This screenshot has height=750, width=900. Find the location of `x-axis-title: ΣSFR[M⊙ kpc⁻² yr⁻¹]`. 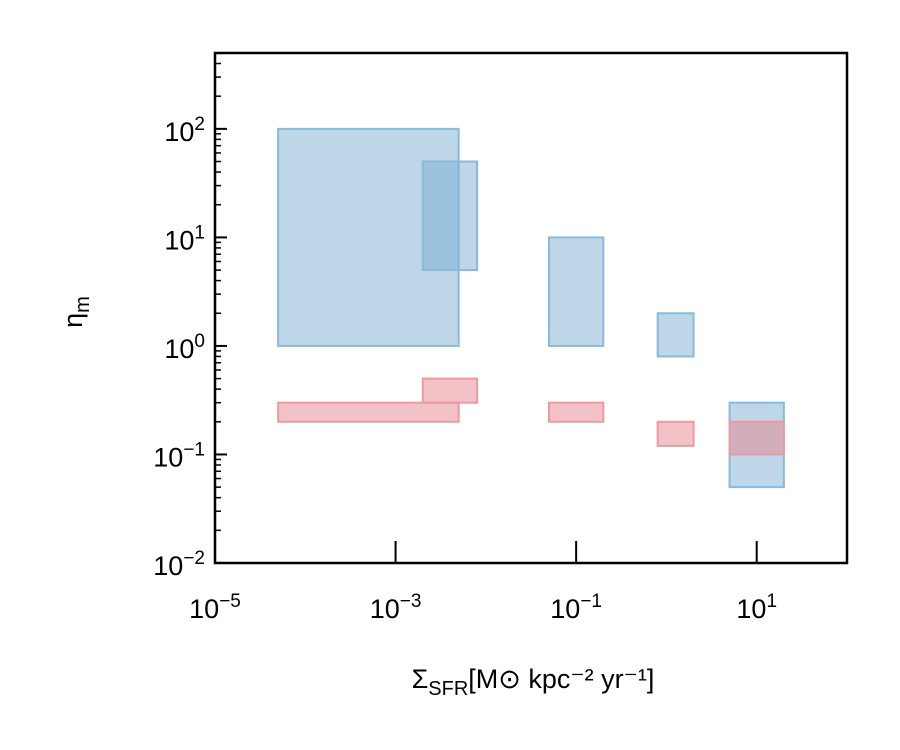

x-axis-title: ΣSFR[M⊙ kpc⁻² yr⁻¹] is located at coordinates (533, 682).